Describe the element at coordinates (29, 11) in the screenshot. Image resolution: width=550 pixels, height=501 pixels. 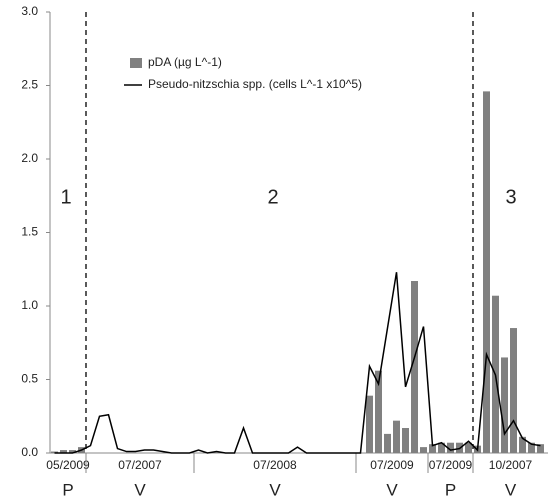
I see `y-tick-label: 3.0` at that location.